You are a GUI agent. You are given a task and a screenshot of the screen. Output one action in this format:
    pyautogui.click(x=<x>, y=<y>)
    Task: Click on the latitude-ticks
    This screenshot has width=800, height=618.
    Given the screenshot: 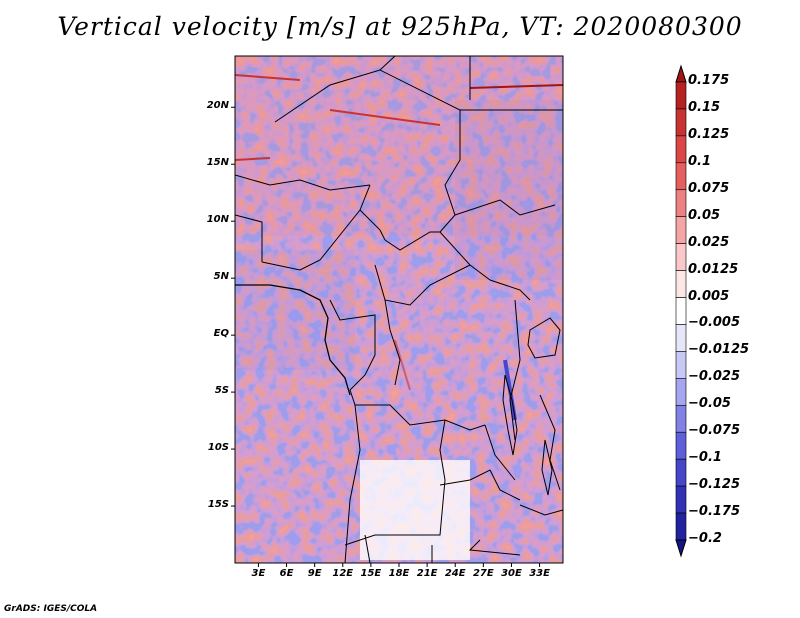 What is the action you would take?
    pyautogui.click(x=233, y=306)
    